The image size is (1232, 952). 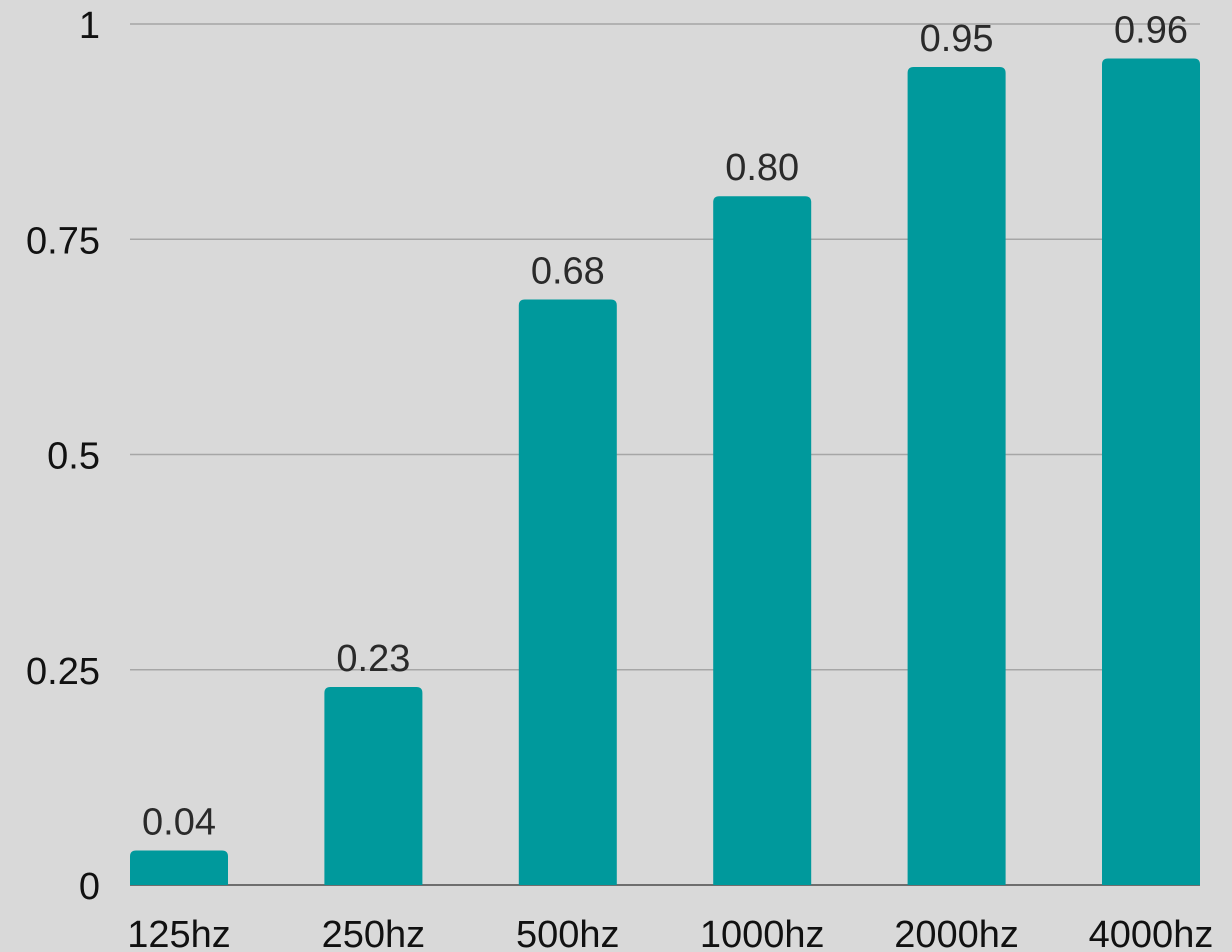 I want to click on y-axis-ticks: 0 0.25 0.5 0.75 1, so click(x=63, y=456).